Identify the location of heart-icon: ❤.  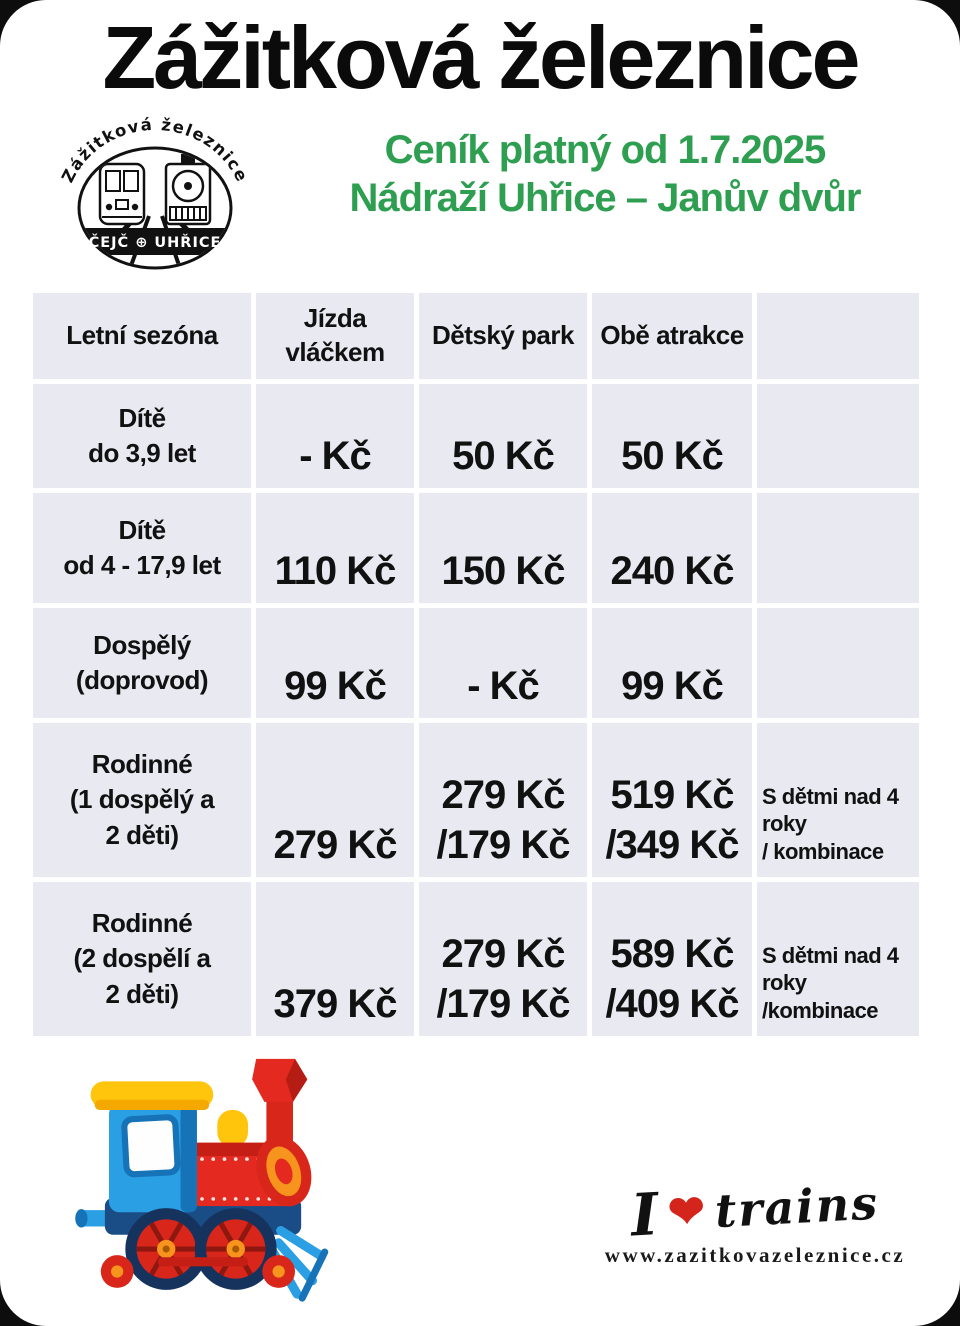
(686, 1212).